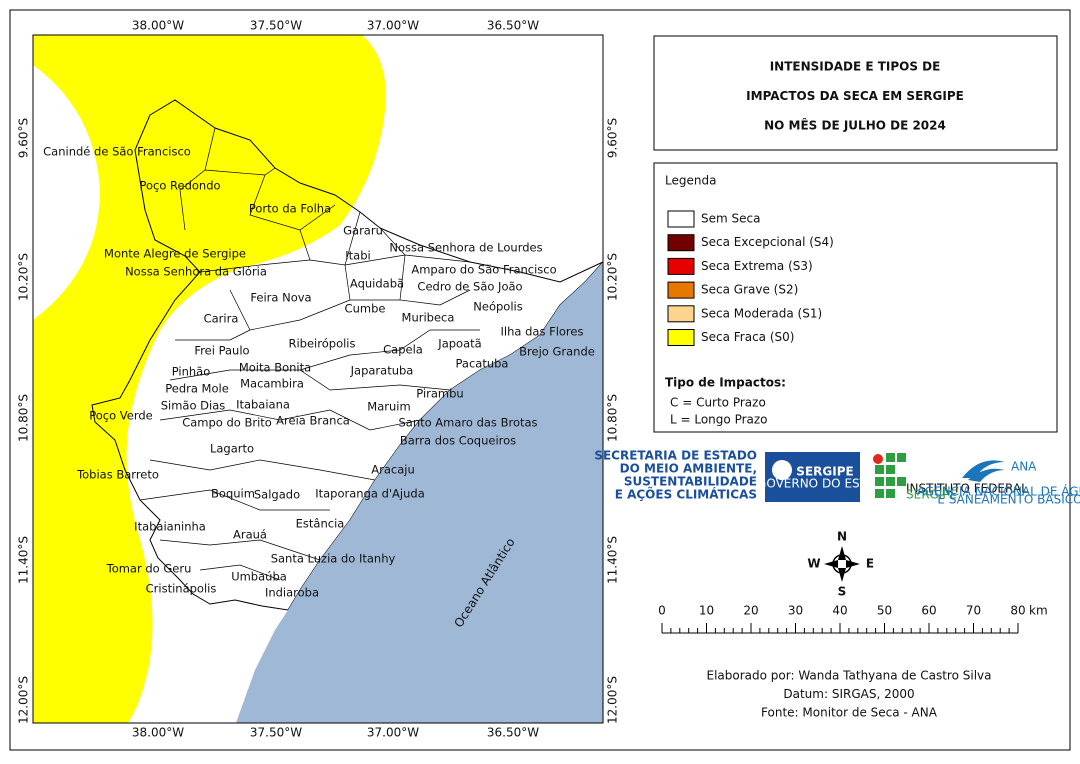 The width and height of the screenshot is (1080, 764). What do you see at coordinates (458, 441) in the screenshot?
I see `municipality-label: Barra dos Coqueiros` at bounding box center [458, 441].